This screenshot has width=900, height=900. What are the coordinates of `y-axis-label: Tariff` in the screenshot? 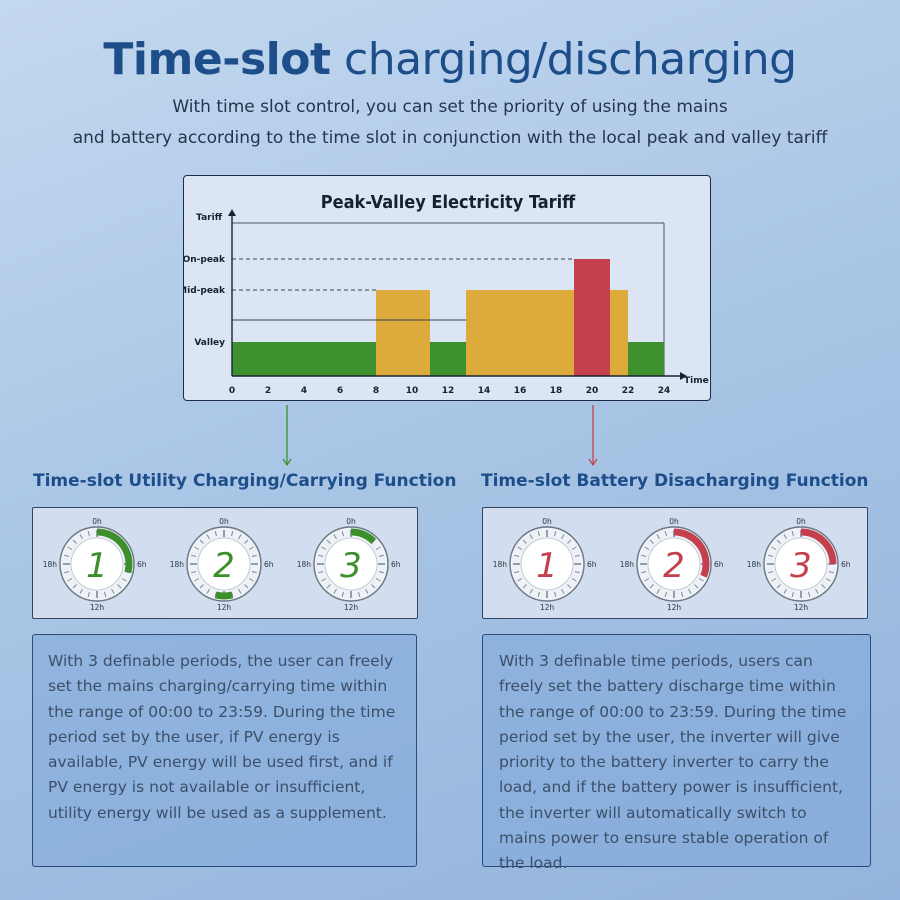 It's located at (209, 218).